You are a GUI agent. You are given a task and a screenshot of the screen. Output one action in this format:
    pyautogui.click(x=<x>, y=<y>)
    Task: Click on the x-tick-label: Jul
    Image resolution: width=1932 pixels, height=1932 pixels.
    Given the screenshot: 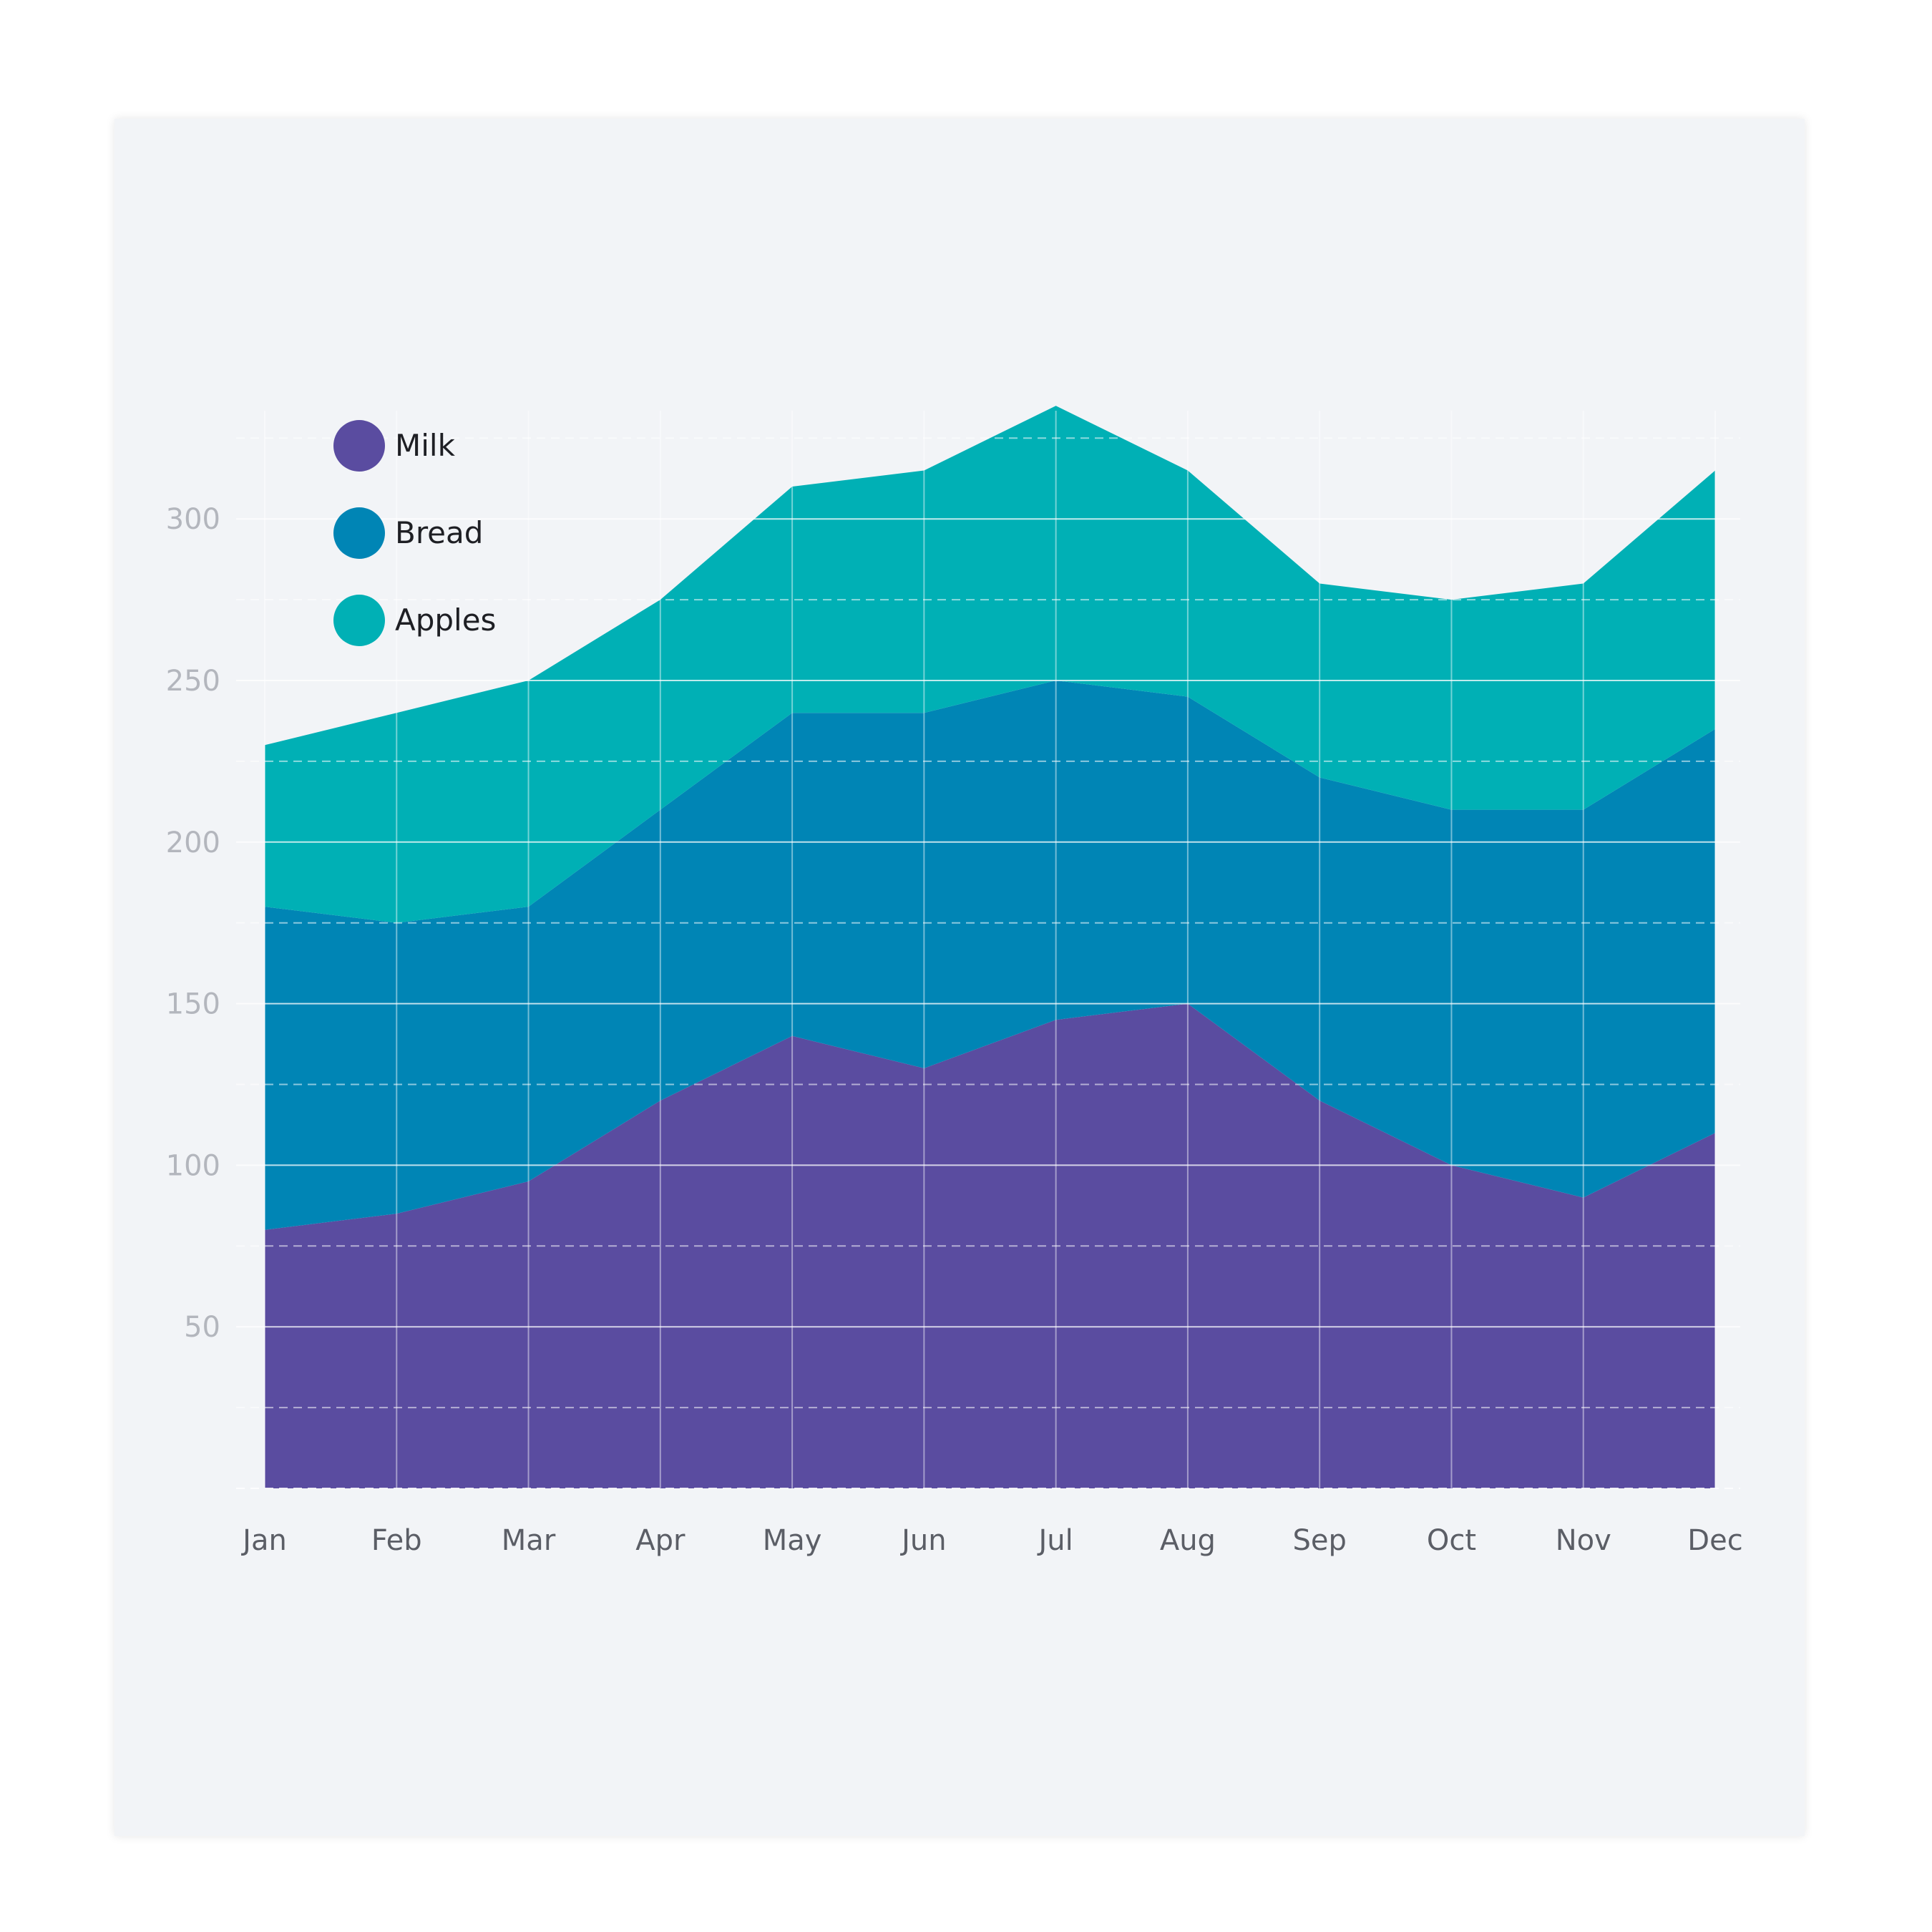 What is the action you would take?
    pyautogui.click(x=1055, y=1540)
    